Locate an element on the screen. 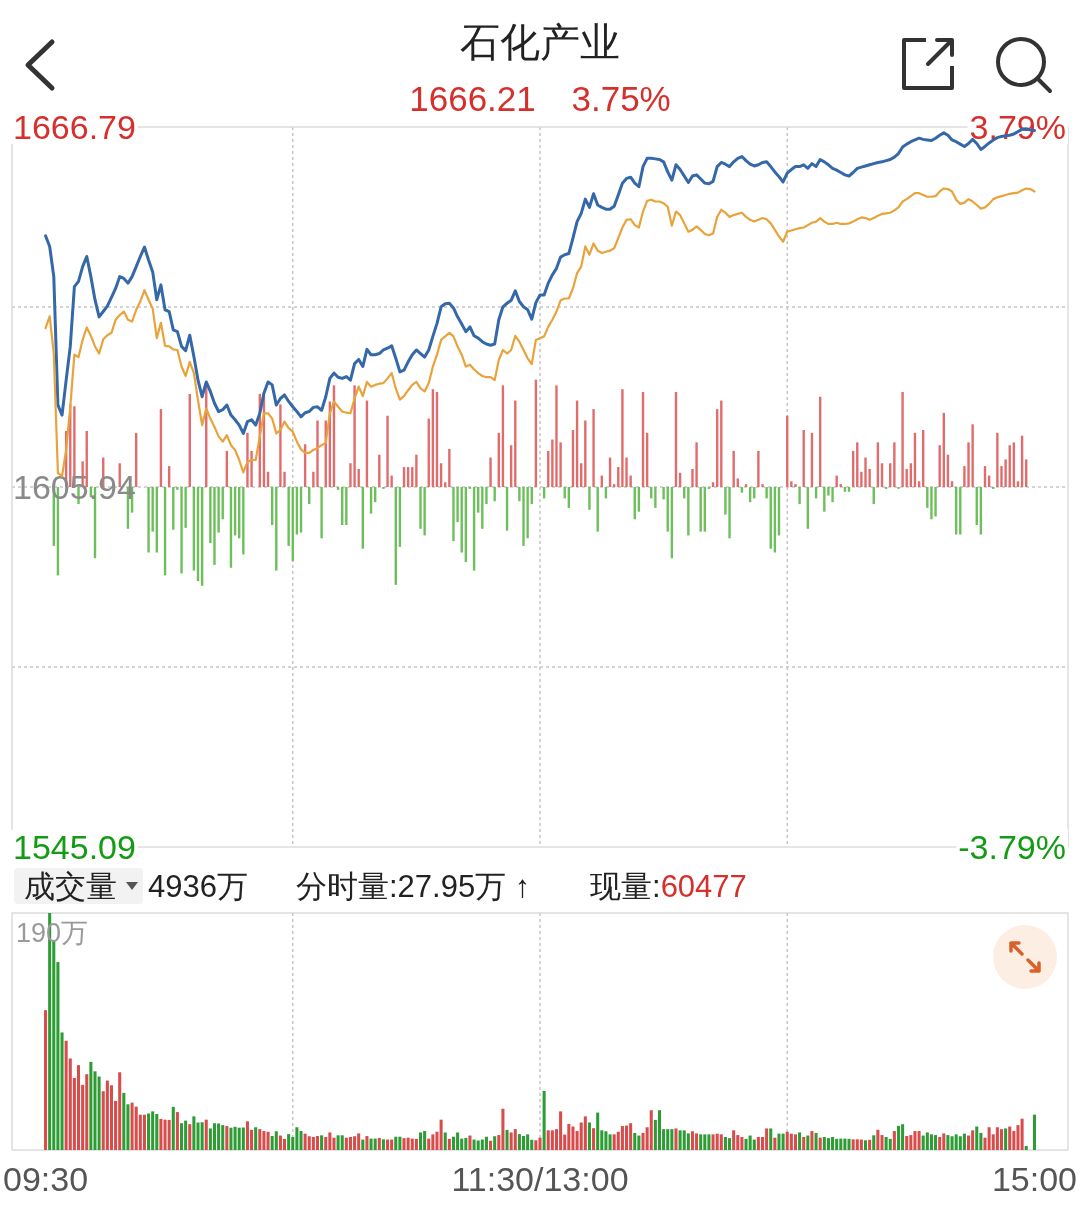  x-tick-label: 15:00 is located at coordinates (1034, 1179).